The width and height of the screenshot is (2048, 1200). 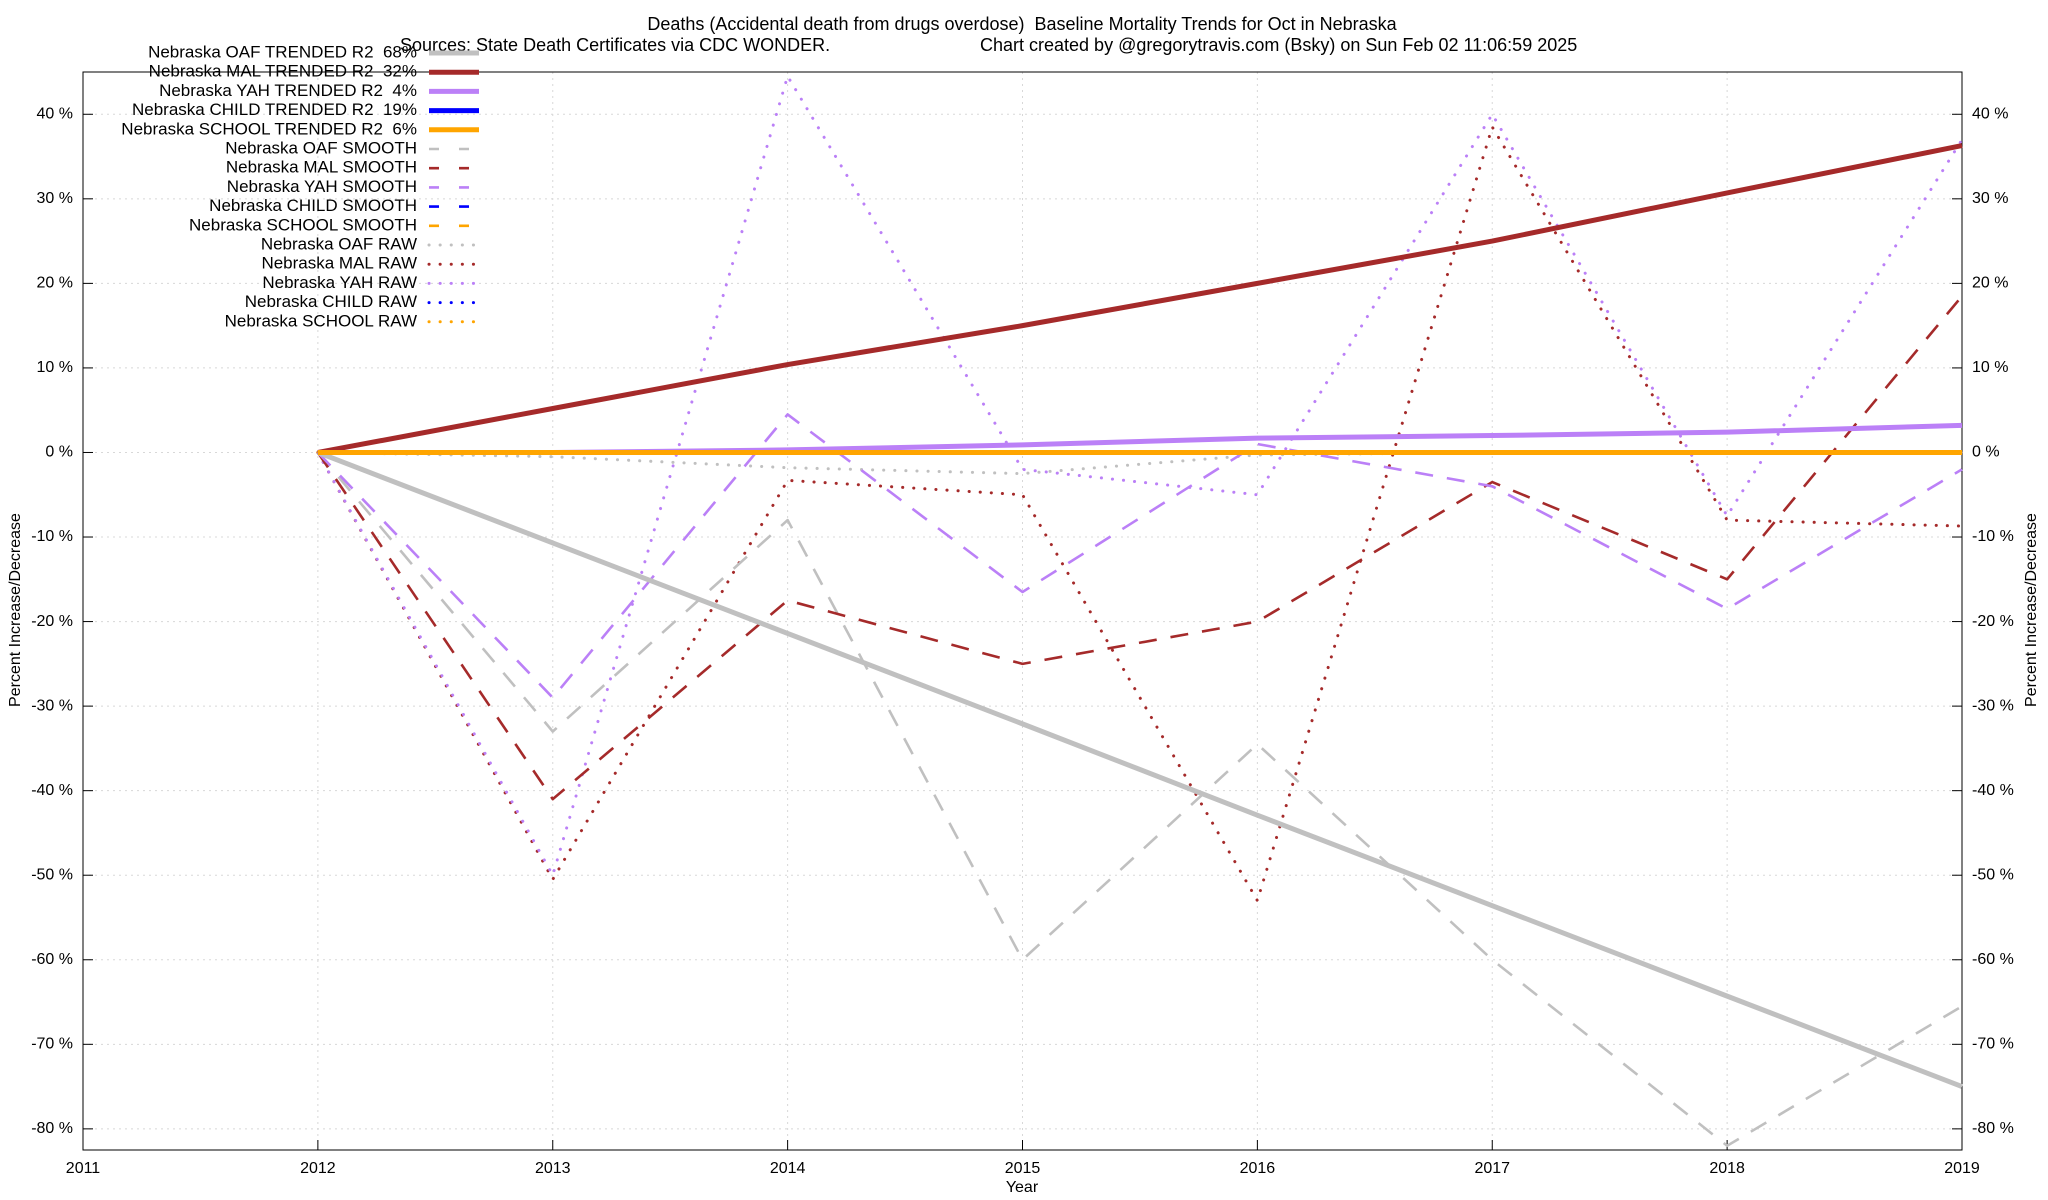 What do you see at coordinates (1258, 1168) in the screenshot?
I see `x-tick-label: 2016` at bounding box center [1258, 1168].